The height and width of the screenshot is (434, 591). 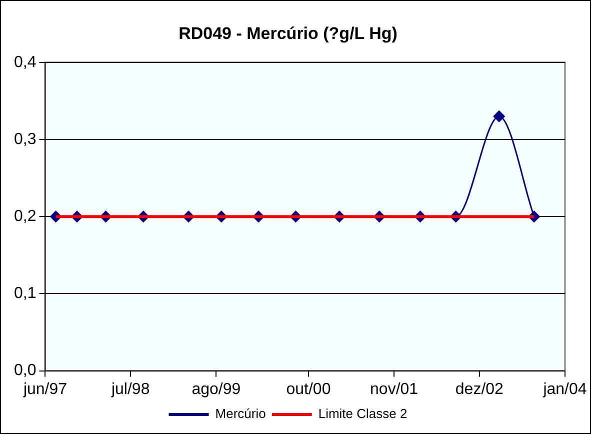 I want to click on y-tick-label: 0,2, so click(x=25, y=217).